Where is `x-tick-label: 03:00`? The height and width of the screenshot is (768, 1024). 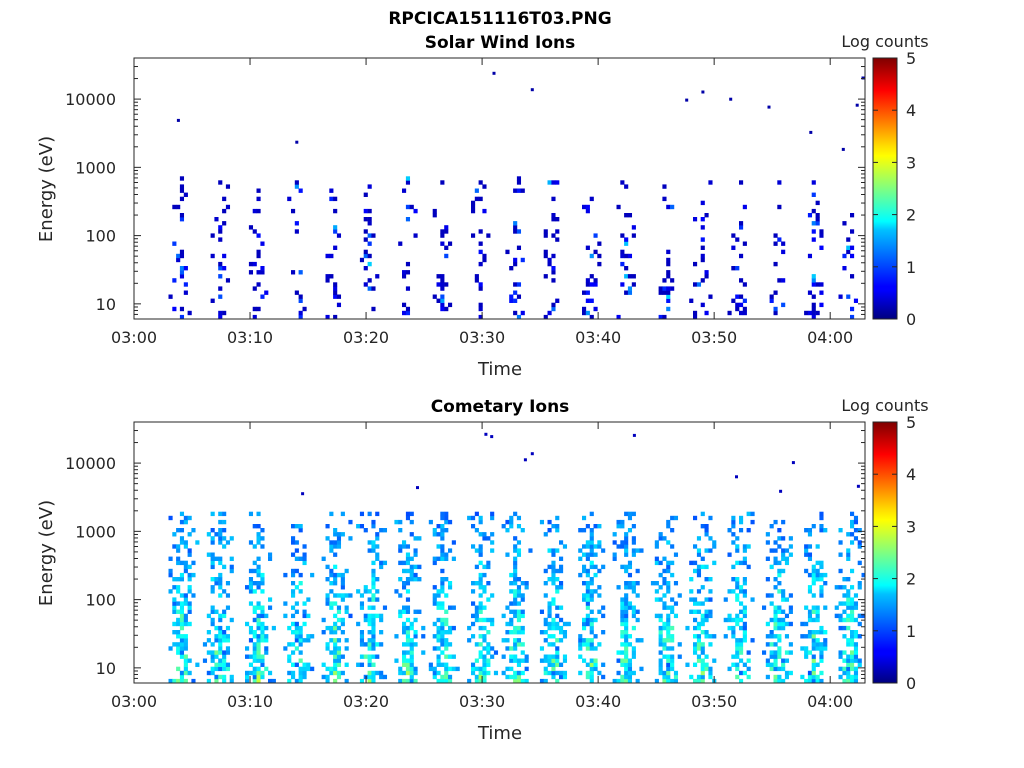
x-tick-label: 03:00 is located at coordinates (134, 337).